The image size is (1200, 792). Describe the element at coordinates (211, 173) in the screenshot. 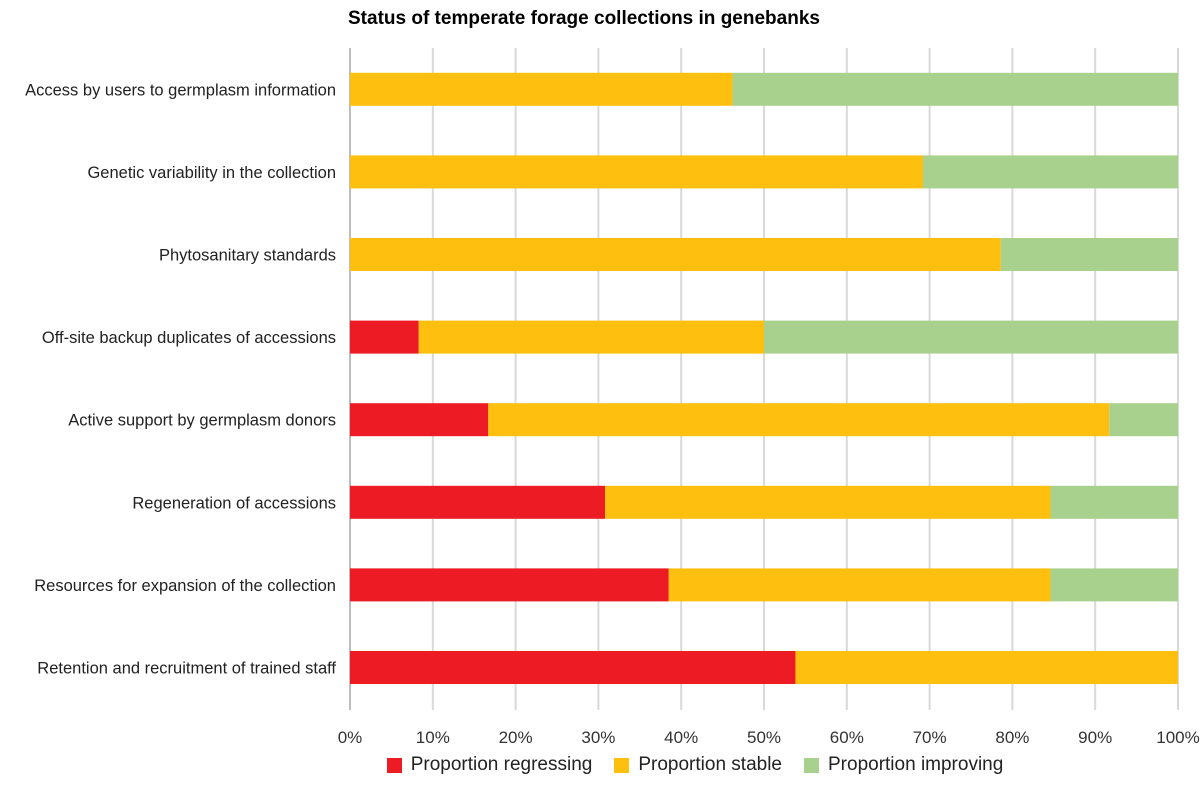

I see `category-label: Genetic variability in the collection` at that location.